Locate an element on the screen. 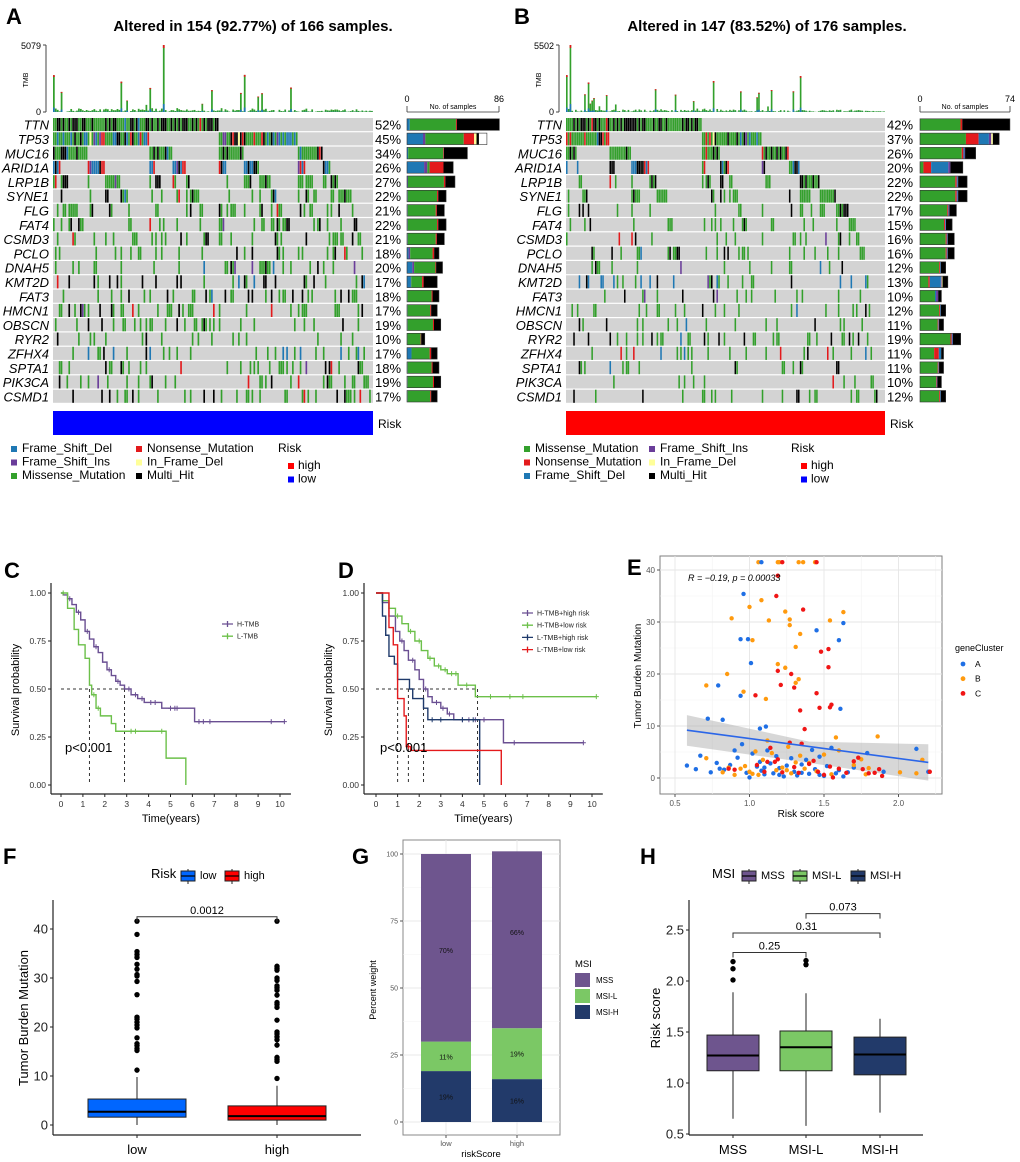 The image size is (1020, 1162). gene-label: HMCN1 is located at coordinates (539, 311).